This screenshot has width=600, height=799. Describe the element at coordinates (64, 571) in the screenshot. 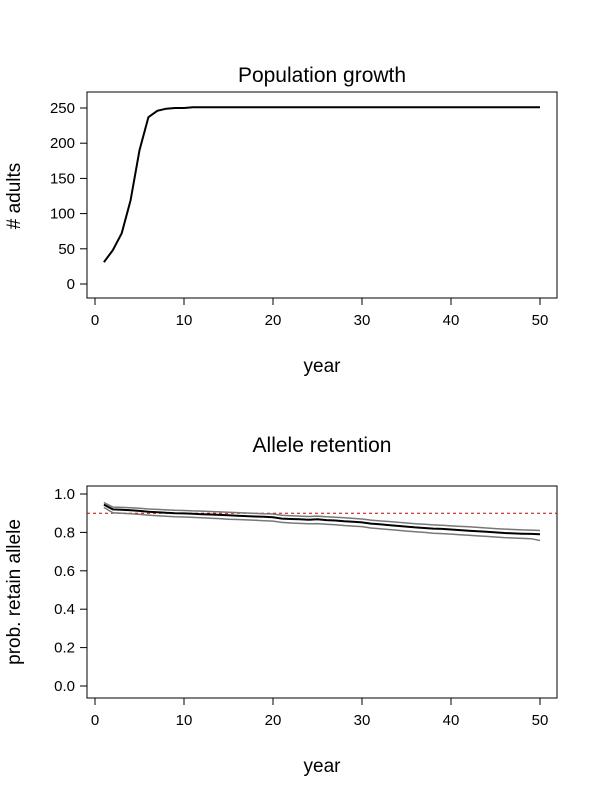

I see `y-tick-label: 0.6` at that location.